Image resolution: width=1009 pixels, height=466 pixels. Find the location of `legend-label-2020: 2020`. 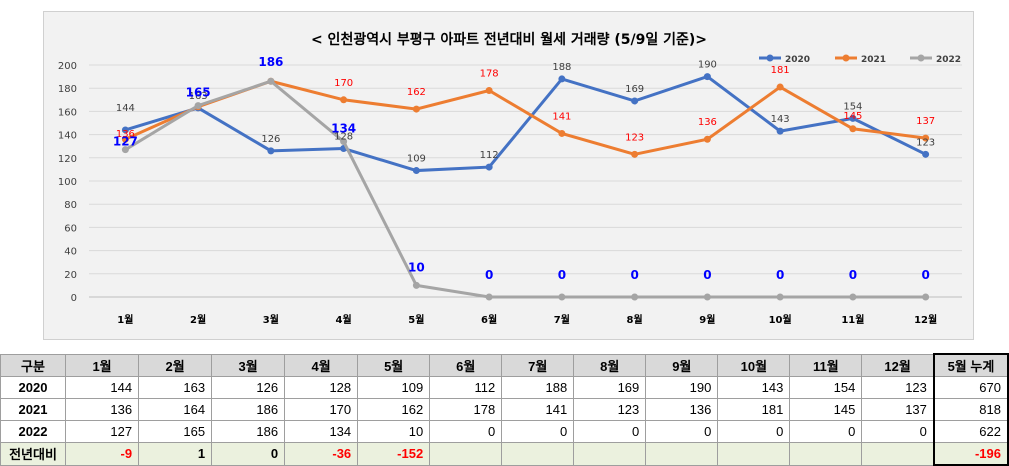

legend-label-2020: 2020 is located at coordinates (797, 60).